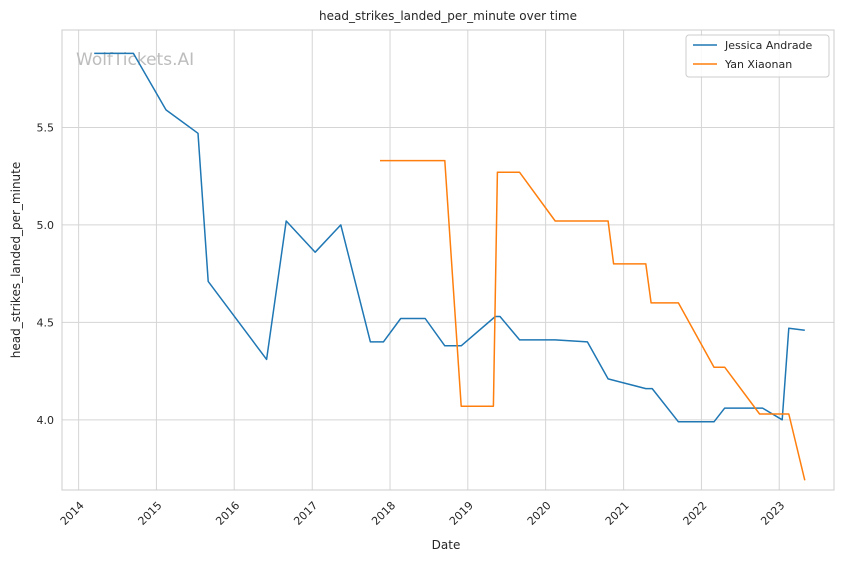 This screenshot has height=561, width=844. What do you see at coordinates (768, 45) in the screenshot?
I see `legend-label-1: Jessica Andrade` at bounding box center [768, 45].